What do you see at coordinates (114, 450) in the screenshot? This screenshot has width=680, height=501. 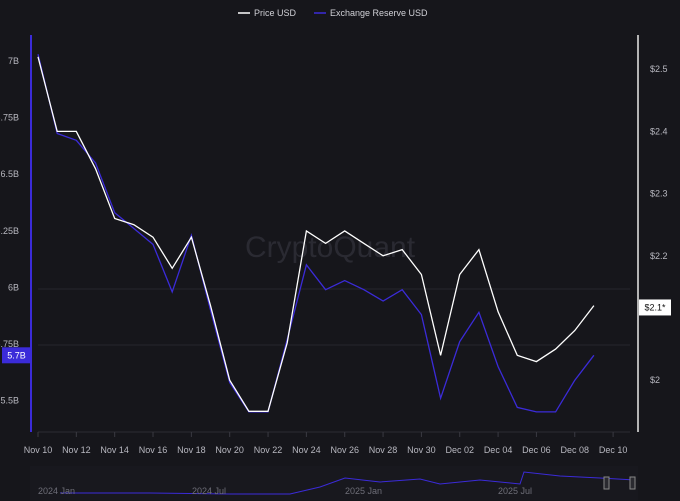 I see `x-axis-tick-label: Nov 14` at bounding box center [114, 450].